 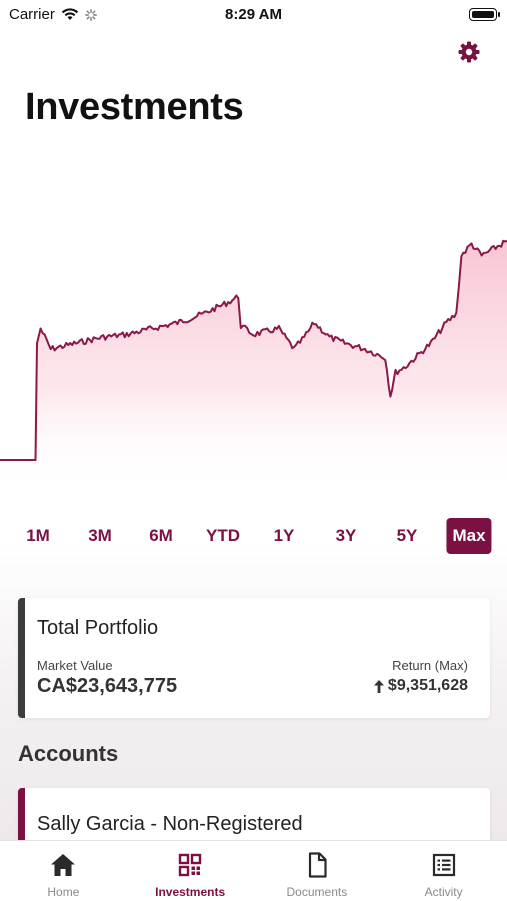 What do you see at coordinates (38, 536) in the screenshot?
I see `range-1m: 1M` at bounding box center [38, 536].